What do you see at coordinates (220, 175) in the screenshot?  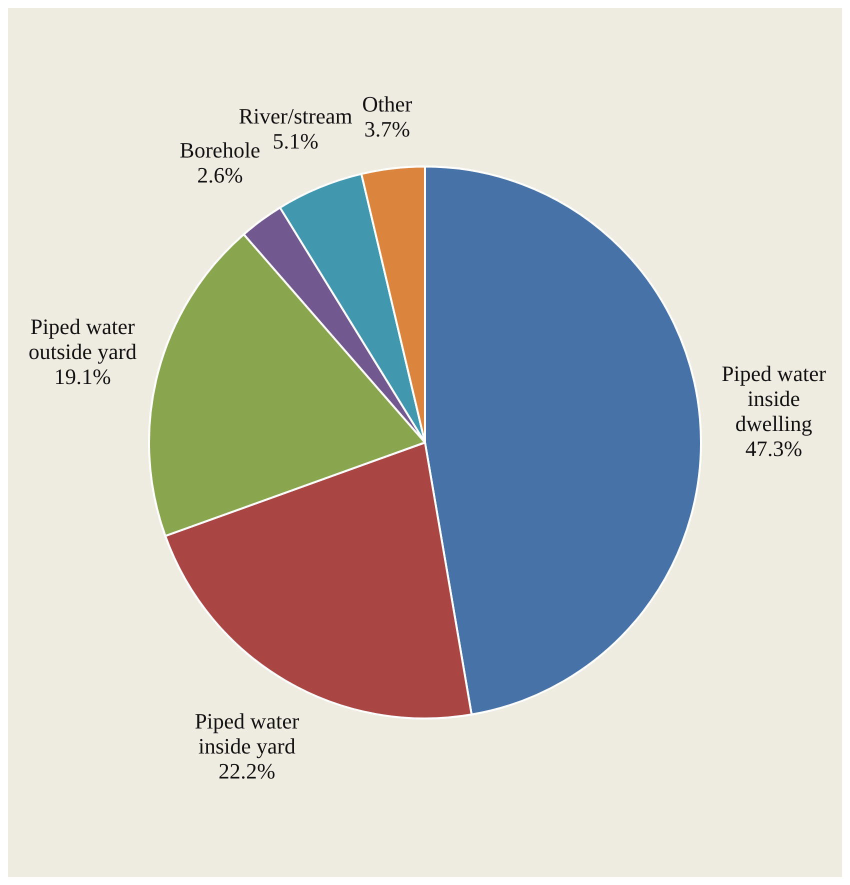 I see `data-label: 2.6%` at bounding box center [220, 175].